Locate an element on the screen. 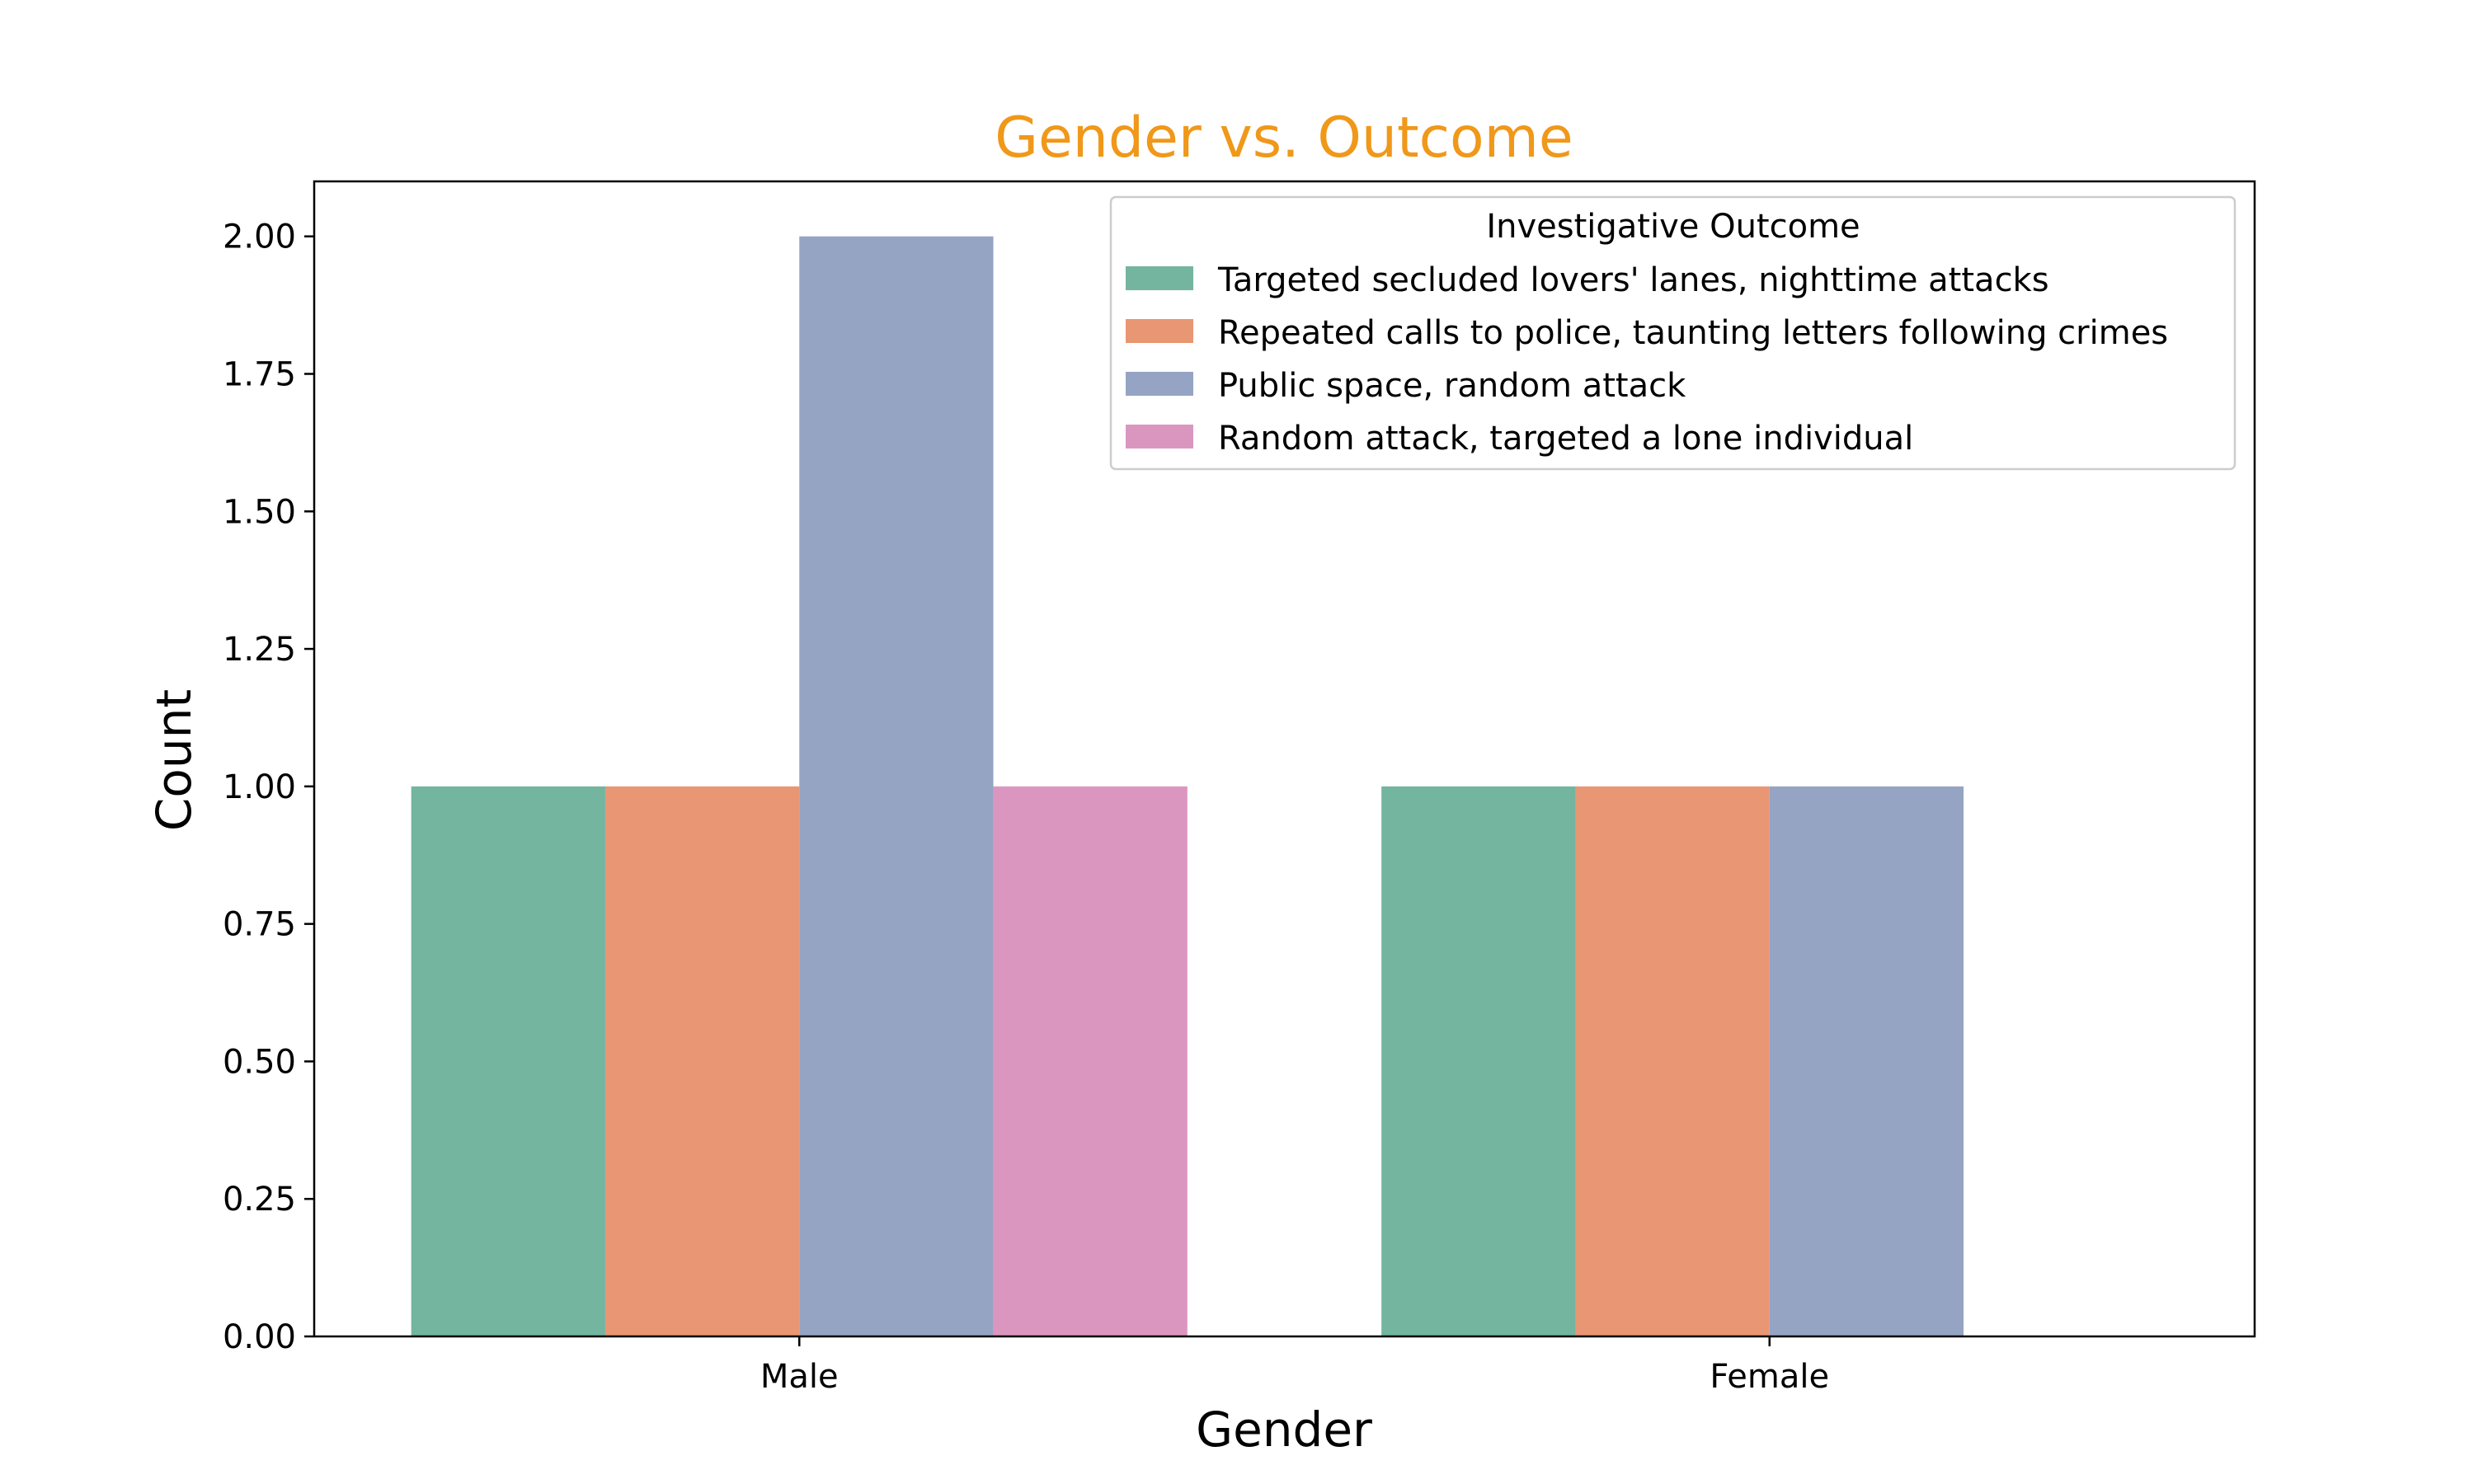 The image size is (2474, 1484). x-axis-label: Gender is located at coordinates (1284, 1430).